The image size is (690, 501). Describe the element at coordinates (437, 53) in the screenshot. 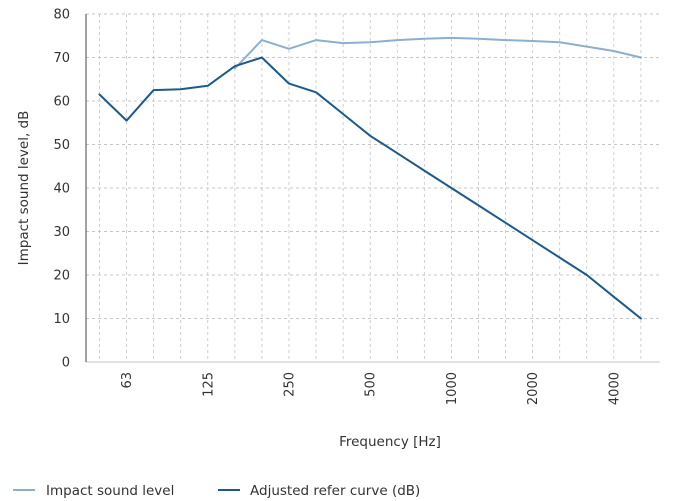

I see `series-line-impact-sound-level` at that location.